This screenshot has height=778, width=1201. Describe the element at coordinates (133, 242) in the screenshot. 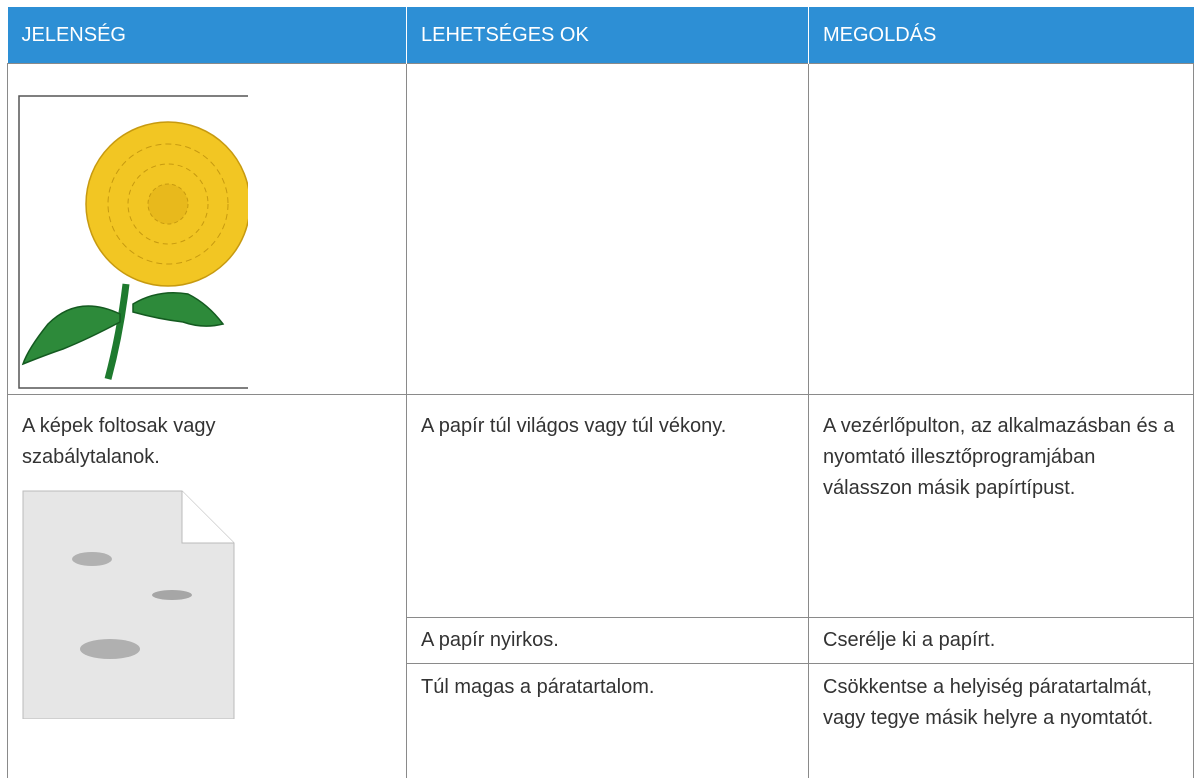

I see `flower-sample` at that location.